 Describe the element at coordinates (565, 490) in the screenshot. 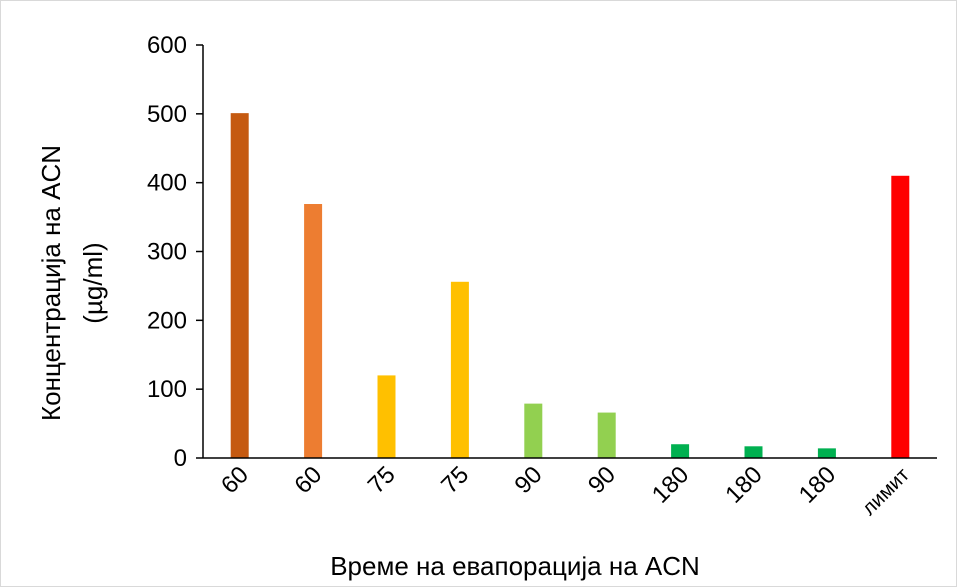

I see `x-ticks-group: 60 60 75 75 90 90 180 180 180 лимит` at that location.